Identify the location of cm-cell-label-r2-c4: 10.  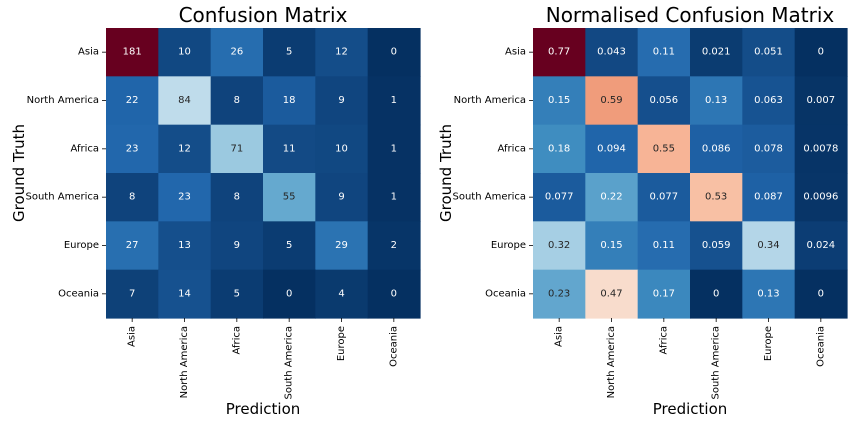
(341, 148).